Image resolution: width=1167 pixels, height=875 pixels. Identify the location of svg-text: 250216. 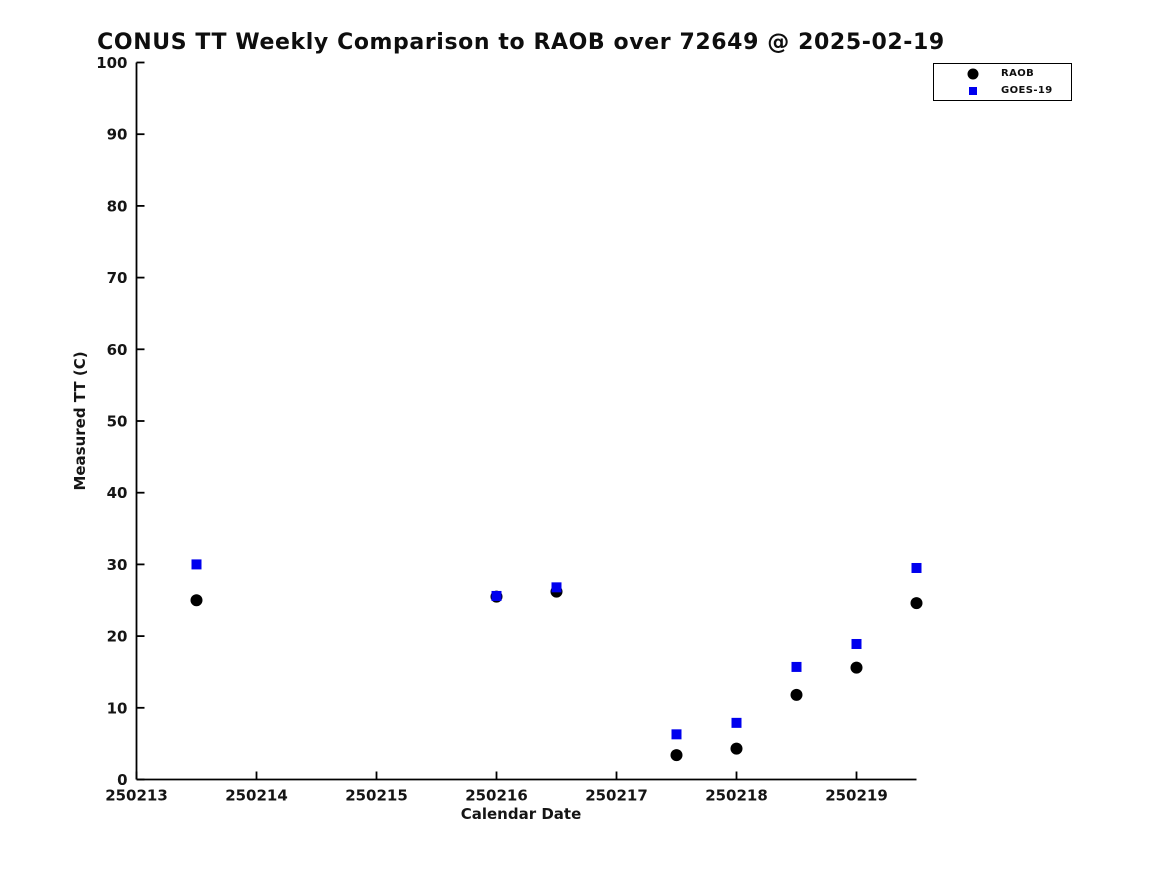
(496, 796).